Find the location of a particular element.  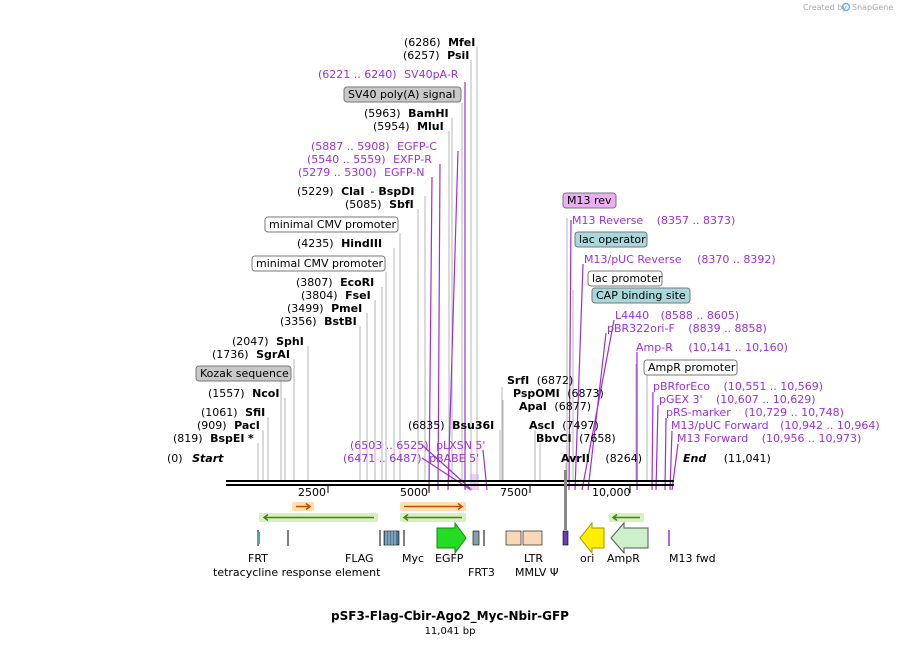

box-cap-binding-label: CAP binding site is located at coordinates (641, 295).